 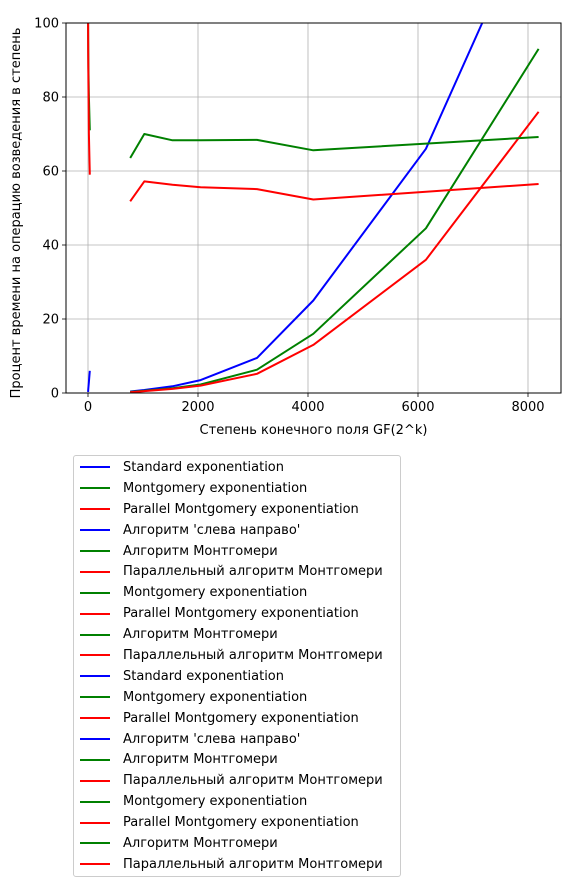 What do you see at coordinates (314, 430) in the screenshot?
I see `x-axis-label: Степень конечного поля GF(2^k)` at bounding box center [314, 430].